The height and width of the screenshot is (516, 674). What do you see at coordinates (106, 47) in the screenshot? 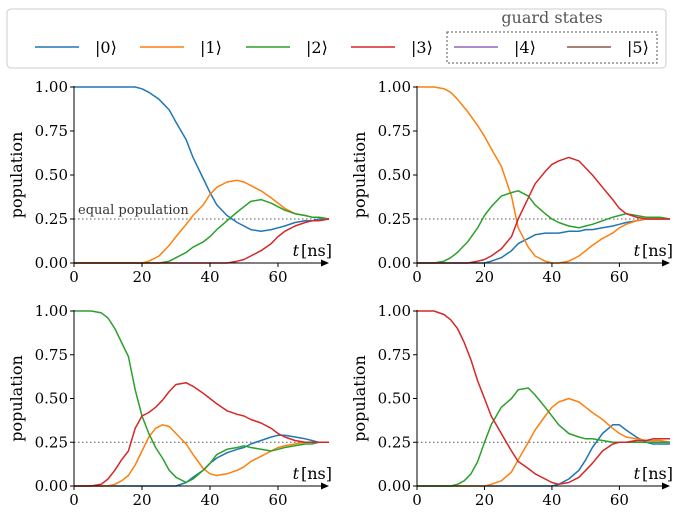
I see `legend-label-0: |0⟩` at bounding box center [106, 47].